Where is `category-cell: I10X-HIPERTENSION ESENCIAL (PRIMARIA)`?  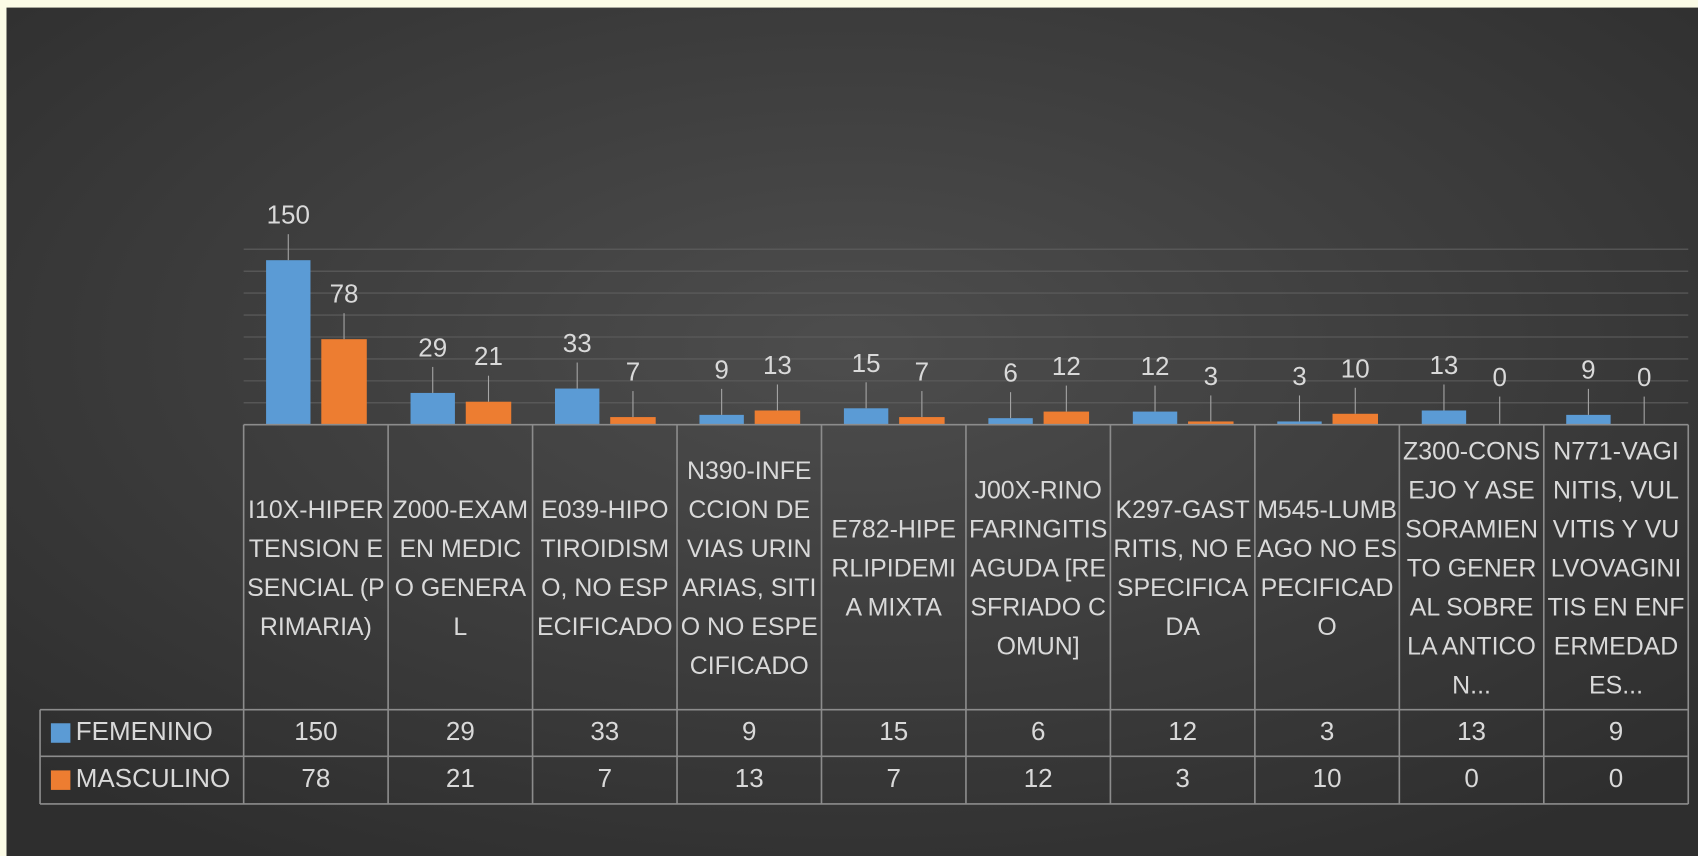 category-cell: I10X-HIPERTENSION ESENCIAL (PRIMARIA) is located at coordinates (316, 567).